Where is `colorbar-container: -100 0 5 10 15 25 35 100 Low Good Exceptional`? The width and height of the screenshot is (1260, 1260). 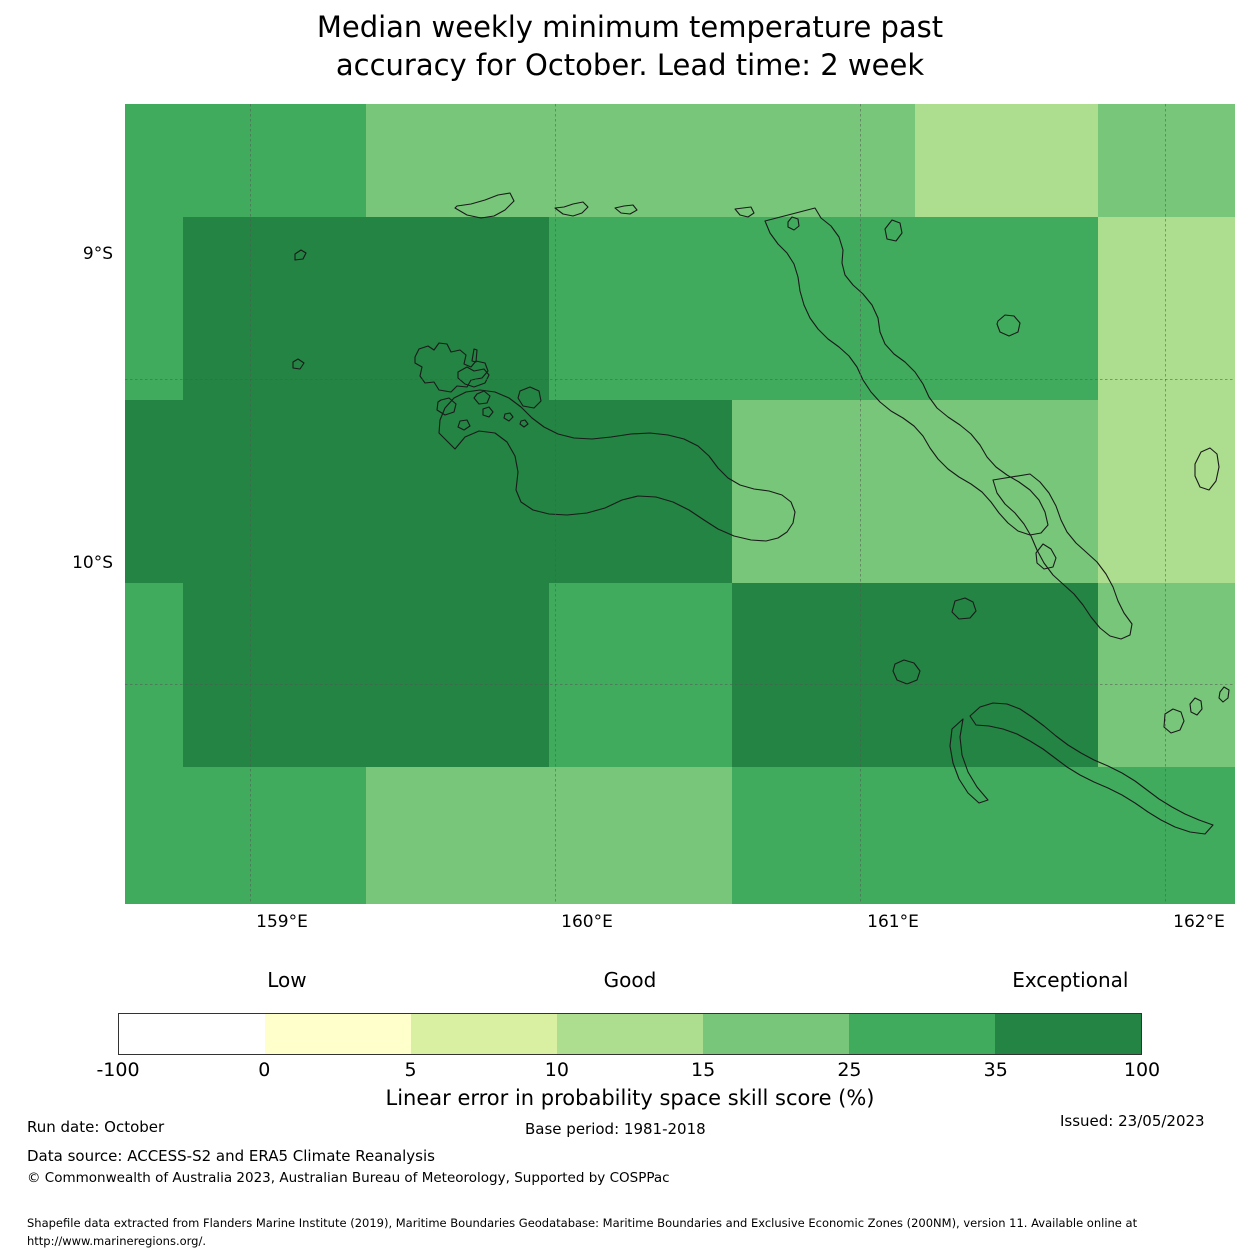
colorbar-container: -100 0 5 10 15 25 35 100 Low Good Exceptional is located at coordinates (628, 1024).